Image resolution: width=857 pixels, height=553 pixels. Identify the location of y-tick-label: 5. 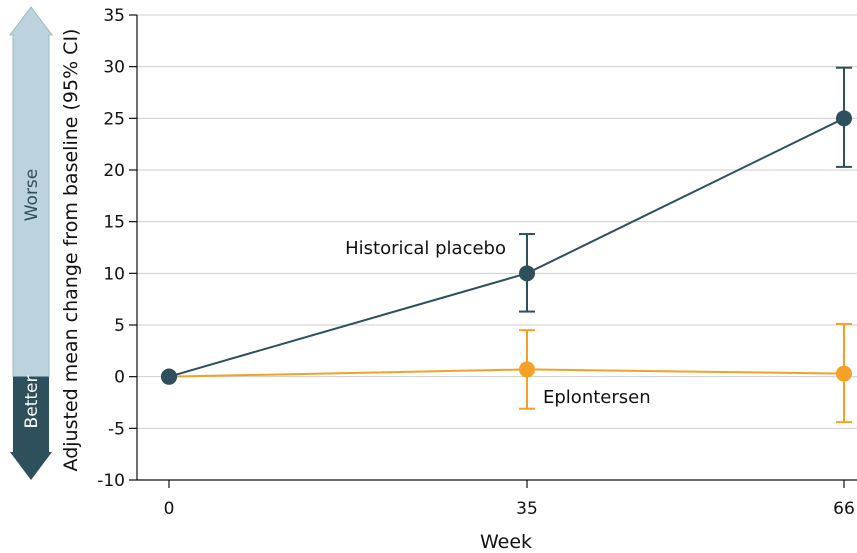
(119, 326).